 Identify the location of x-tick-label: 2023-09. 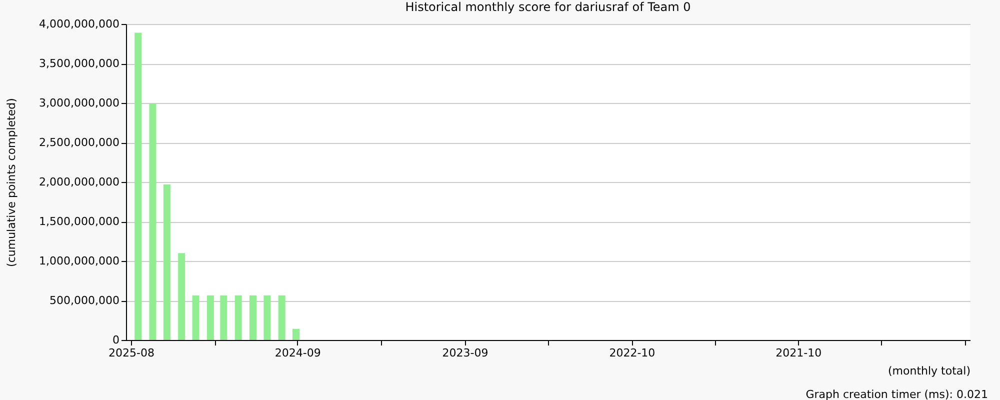
(465, 353).